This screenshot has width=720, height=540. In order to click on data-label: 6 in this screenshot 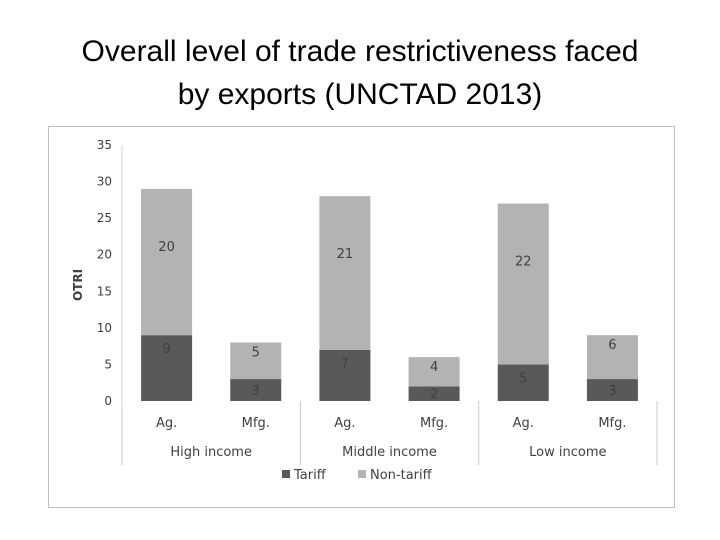, I will do `click(612, 345)`.